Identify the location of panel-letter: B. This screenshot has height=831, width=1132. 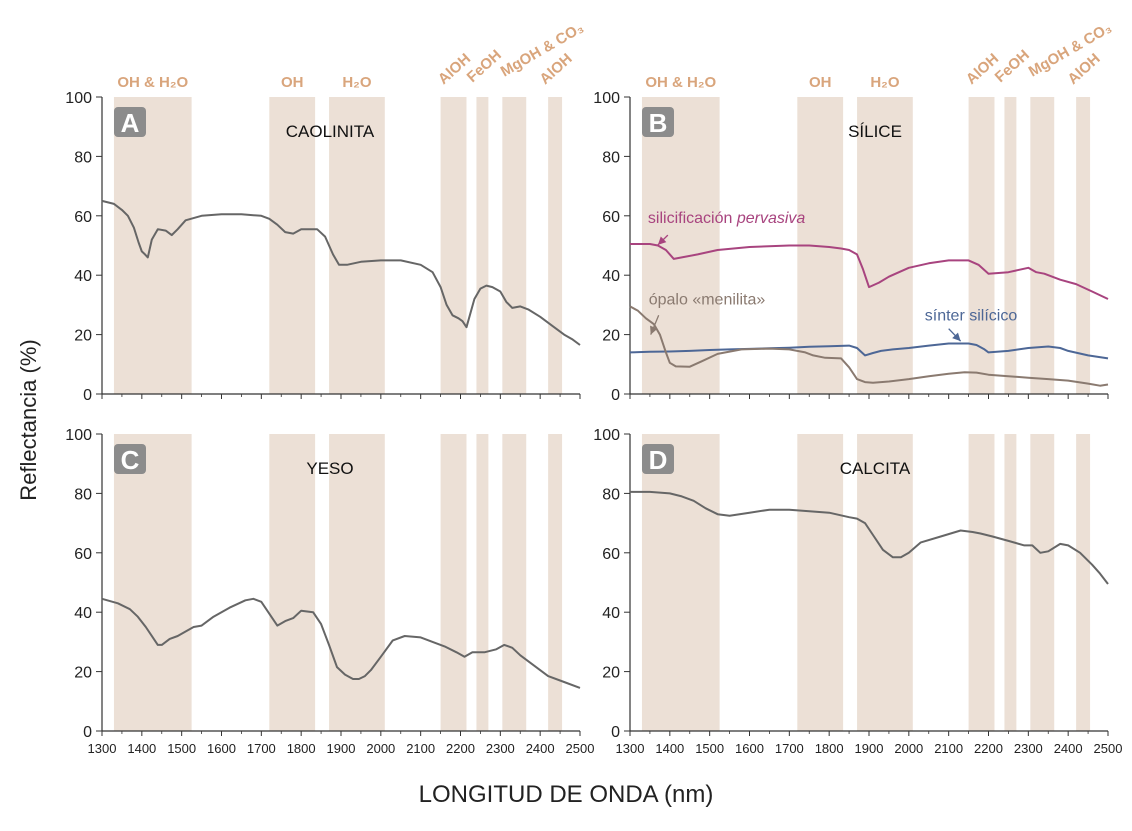
(658, 123).